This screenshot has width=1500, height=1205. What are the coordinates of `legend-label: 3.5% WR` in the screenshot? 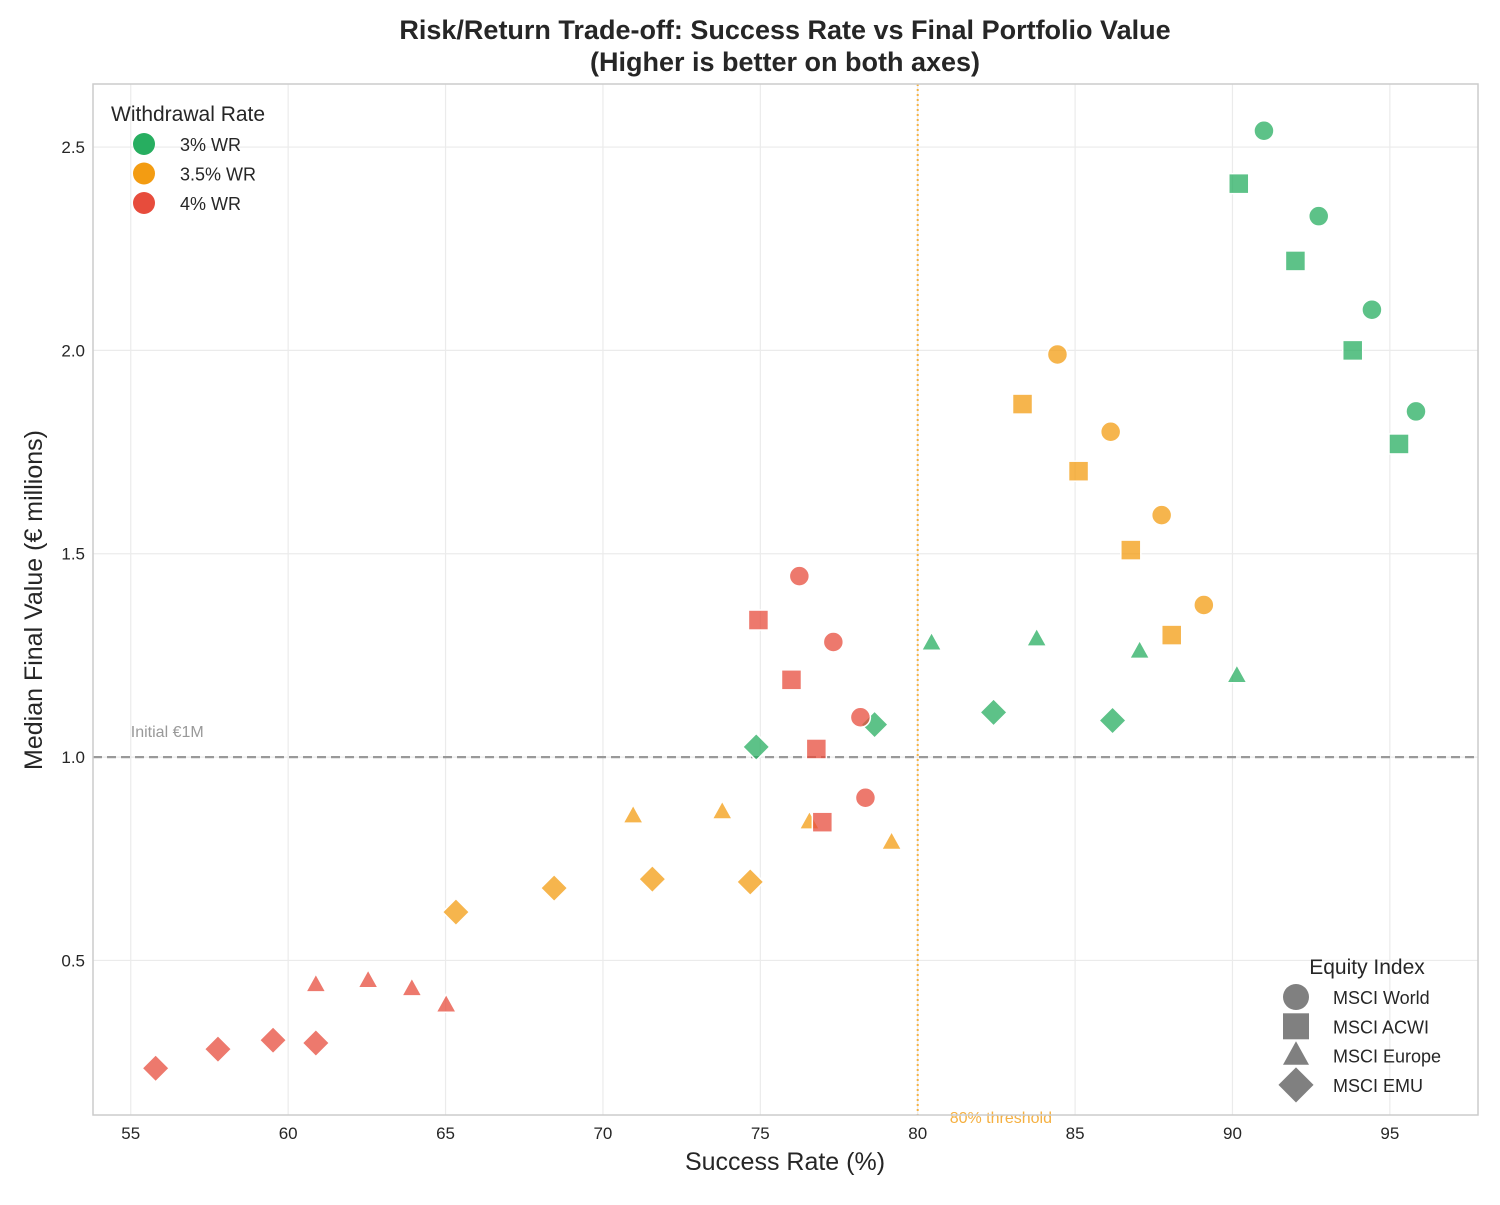 It's located at (218, 175).